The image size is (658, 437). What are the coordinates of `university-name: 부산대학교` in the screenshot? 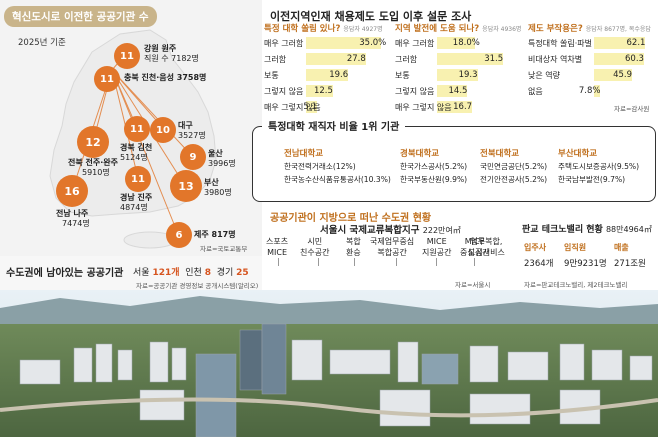 It's located at (578, 154).